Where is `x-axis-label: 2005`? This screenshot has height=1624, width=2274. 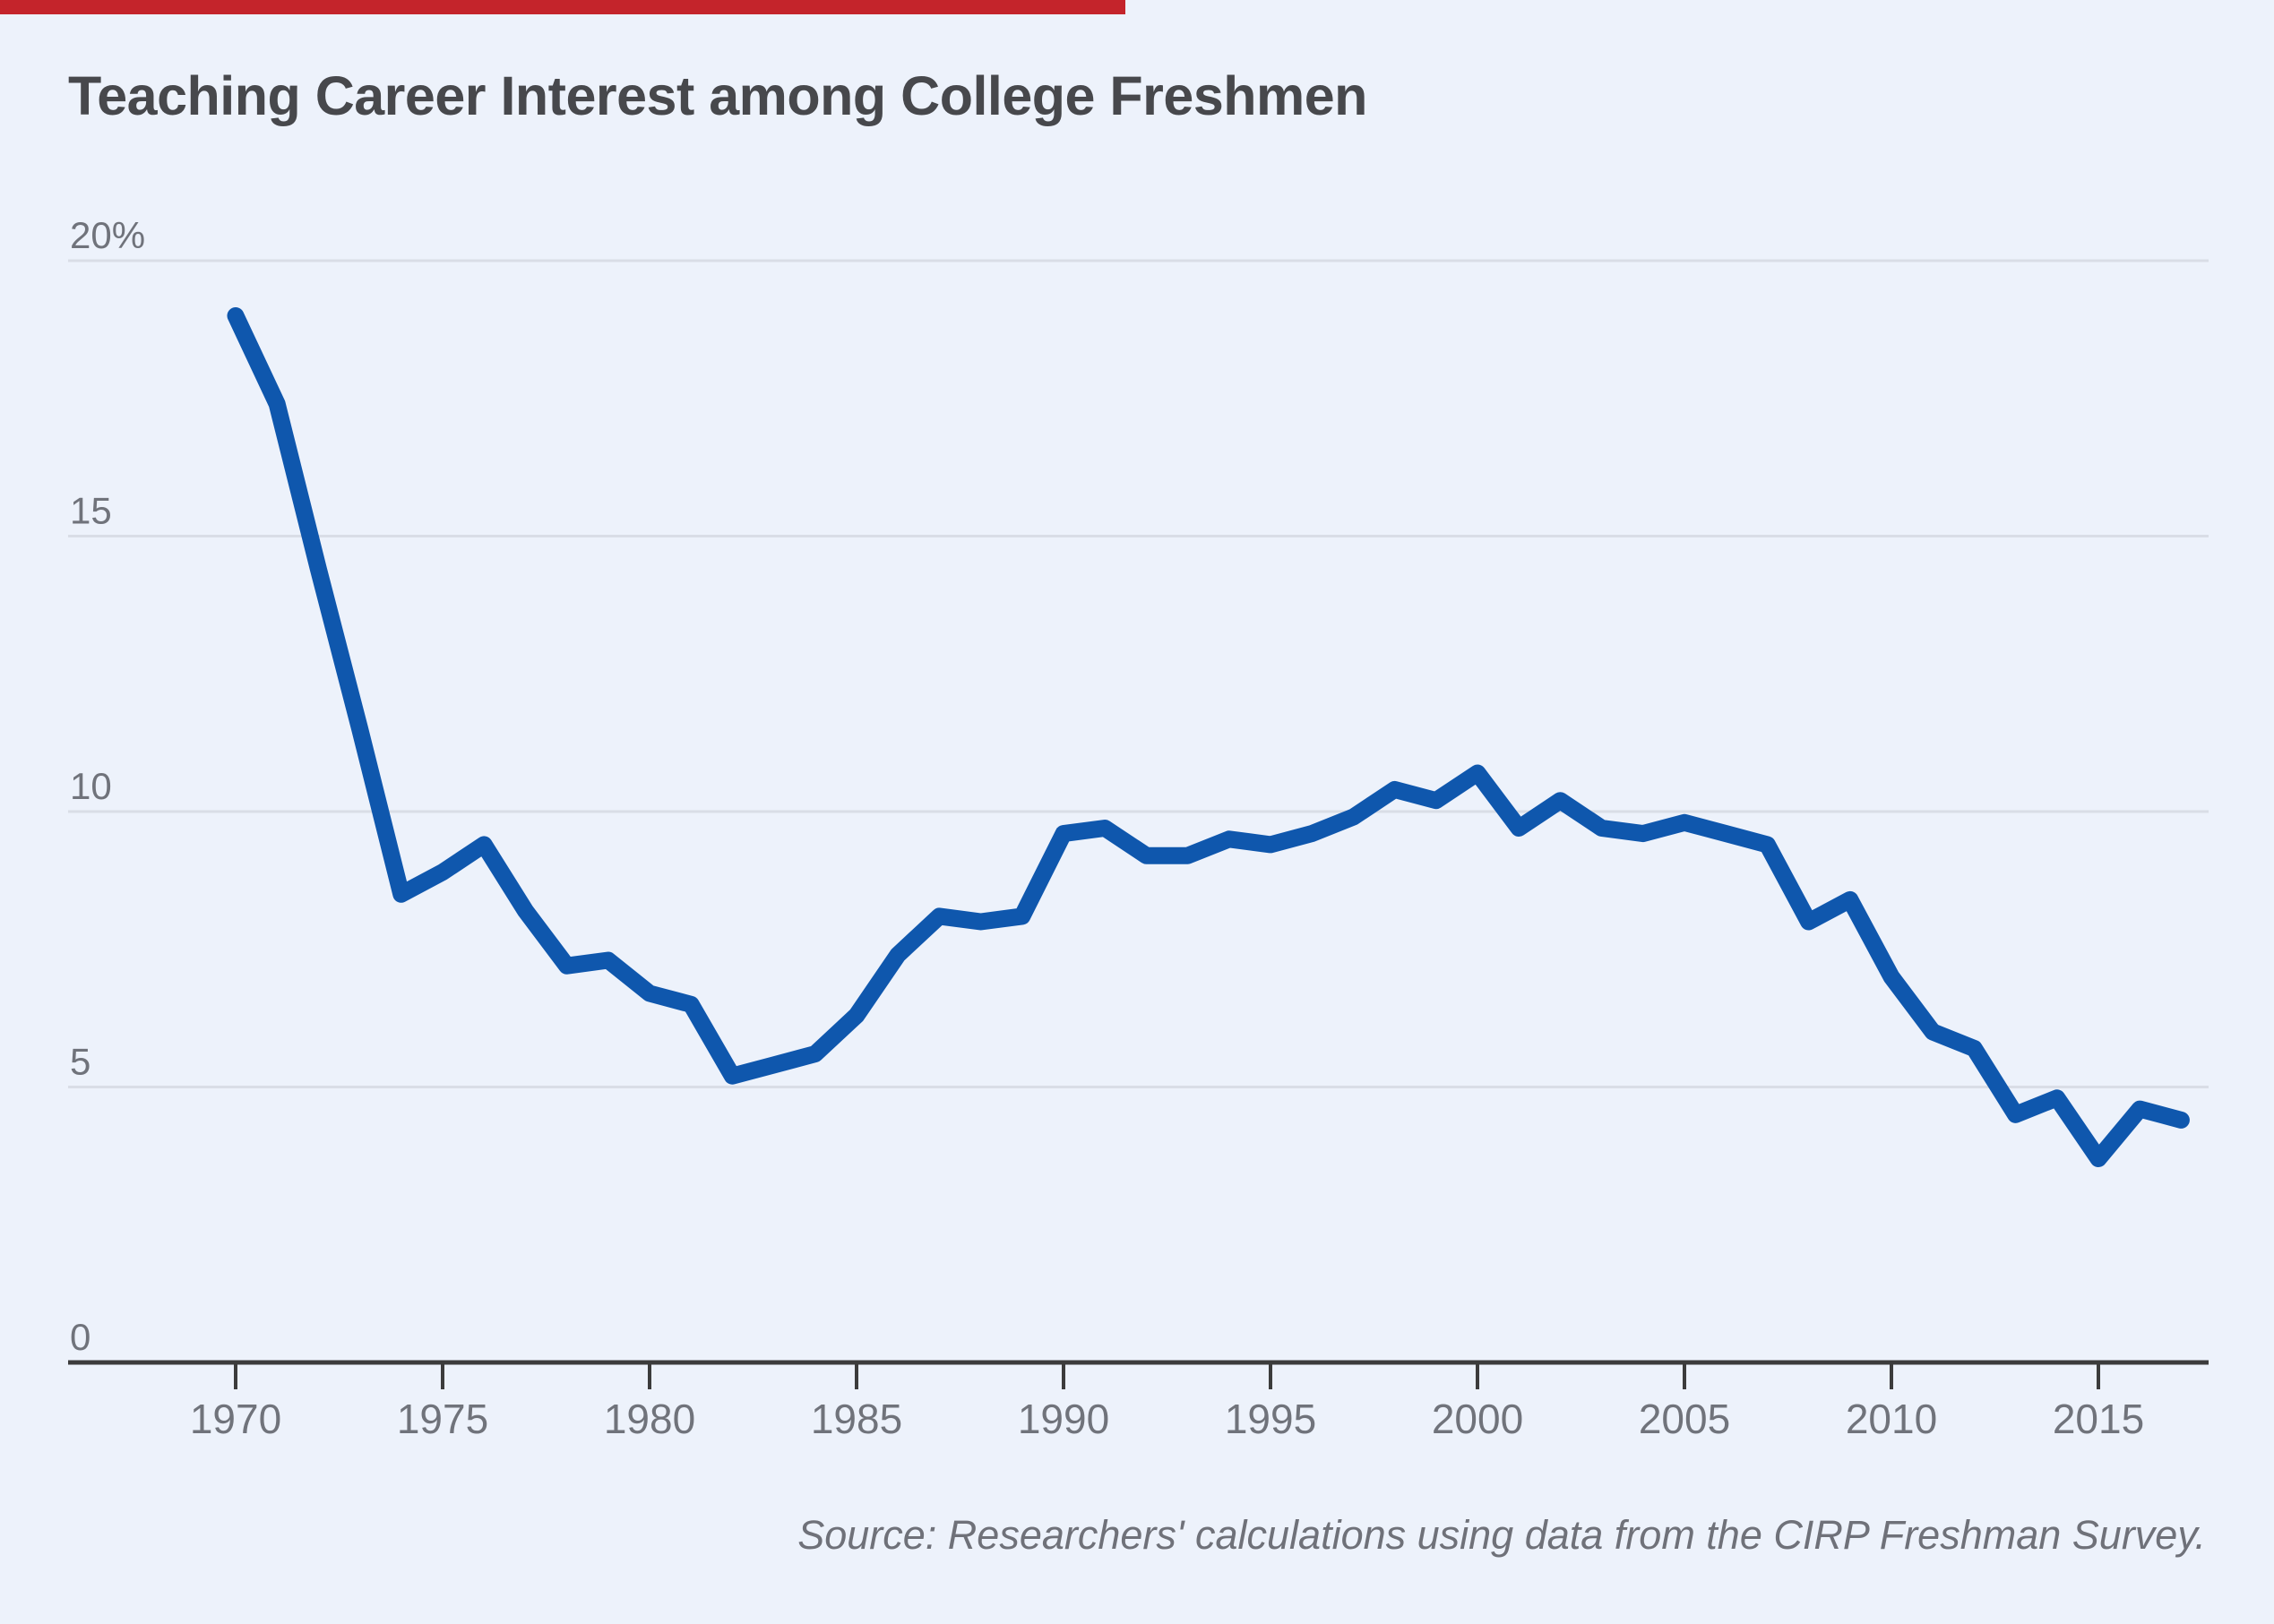 x-axis-label: 2005 is located at coordinates (1684, 1419).